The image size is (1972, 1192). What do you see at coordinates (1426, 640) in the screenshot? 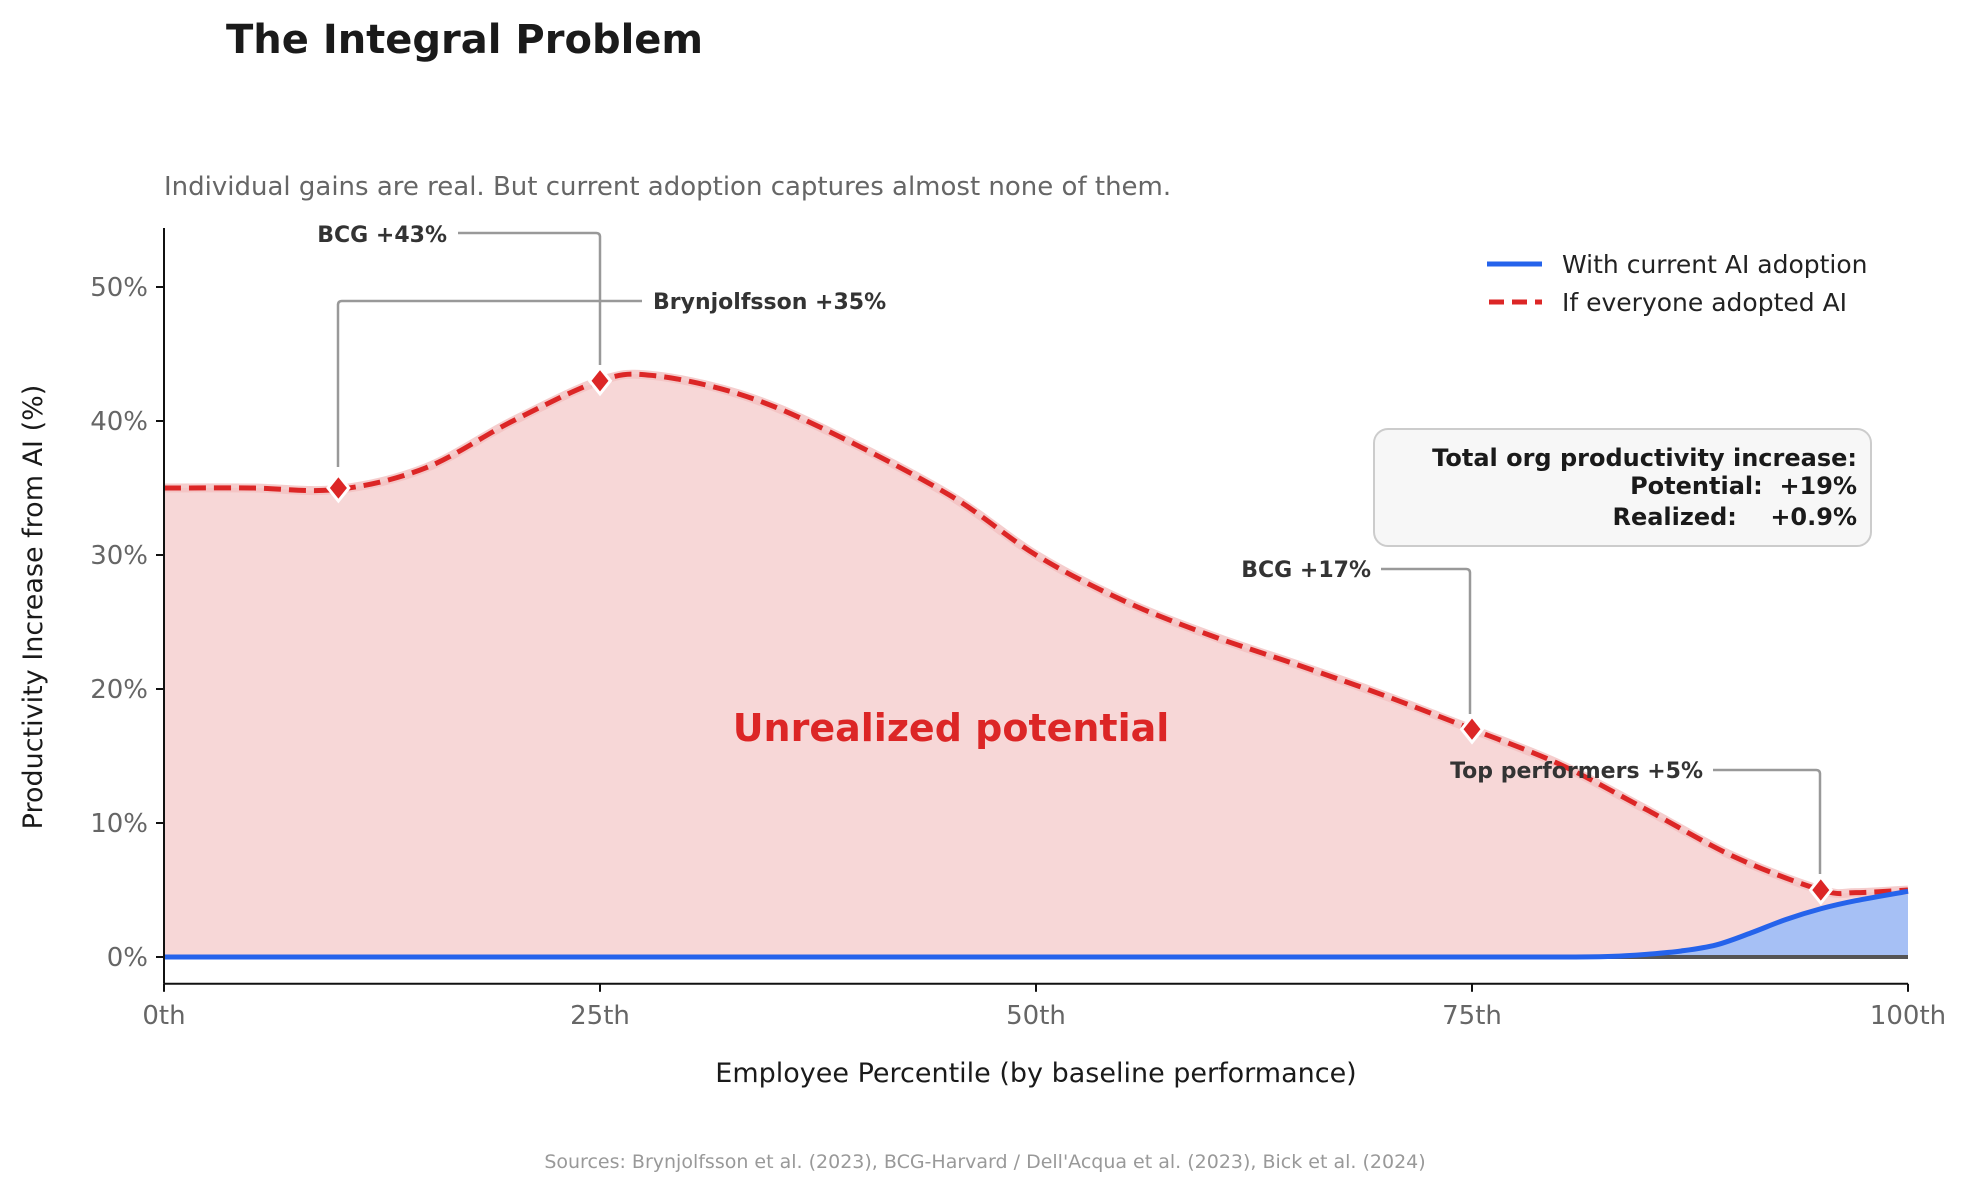
I see `annotation-leader-bcg17` at bounding box center [1426, 640].